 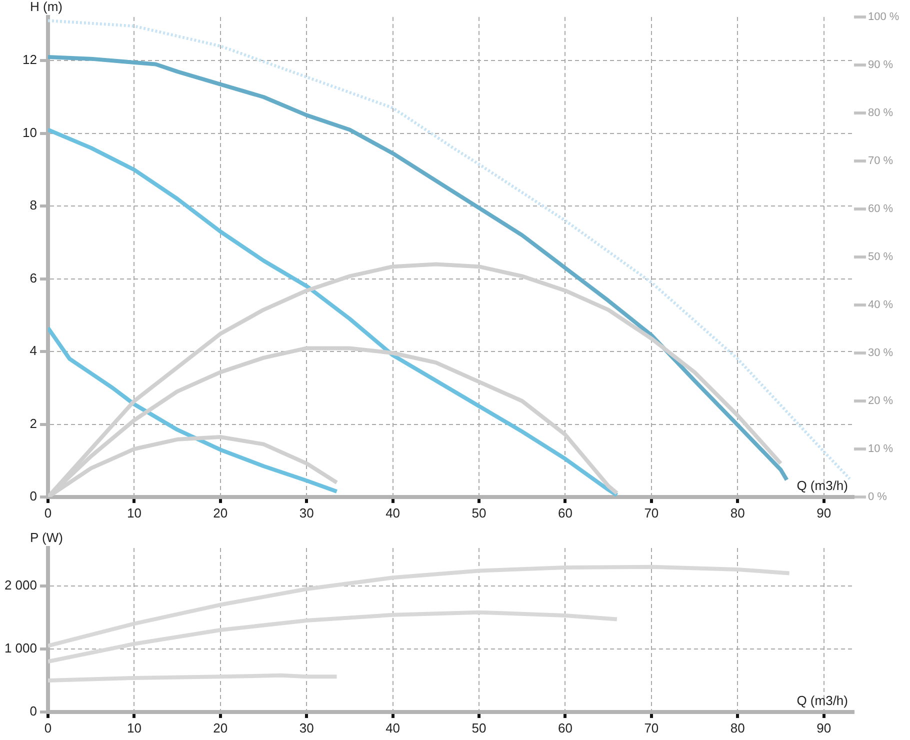 I want to click on y2-tick-label: 10 %, so click(x=881, y=449).